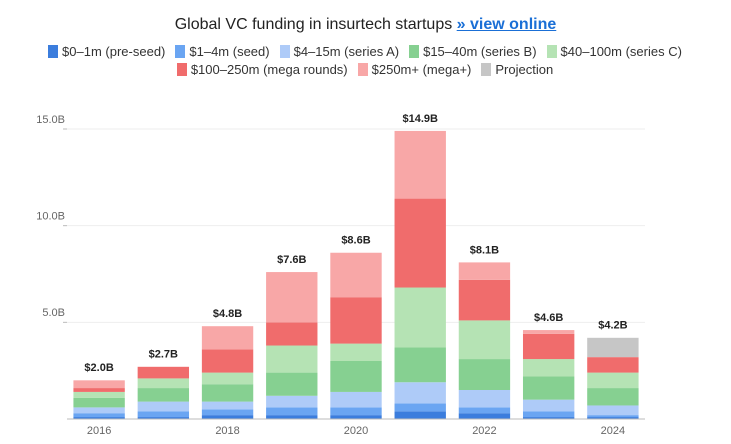 The width and height of the screenshot is (731, 444). I want to click on x-tick-label: 2016, so click(99, 431).